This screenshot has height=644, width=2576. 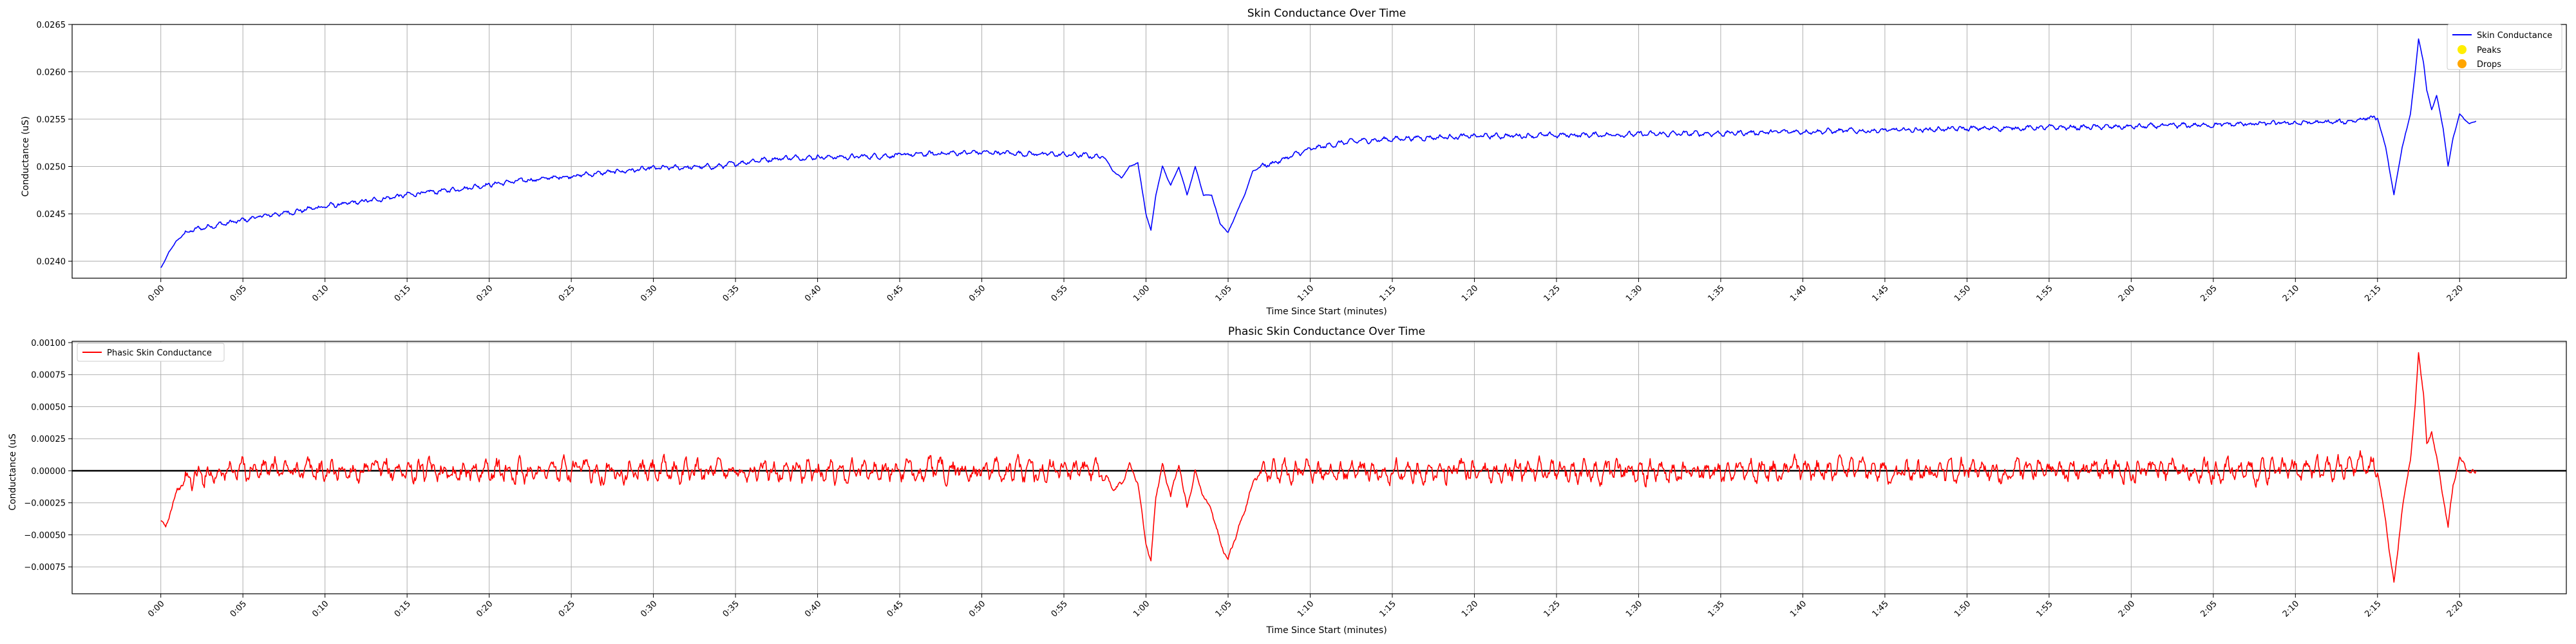 I want to click on top-y-tick-label: 0.0265, so click(x=52, y=26).